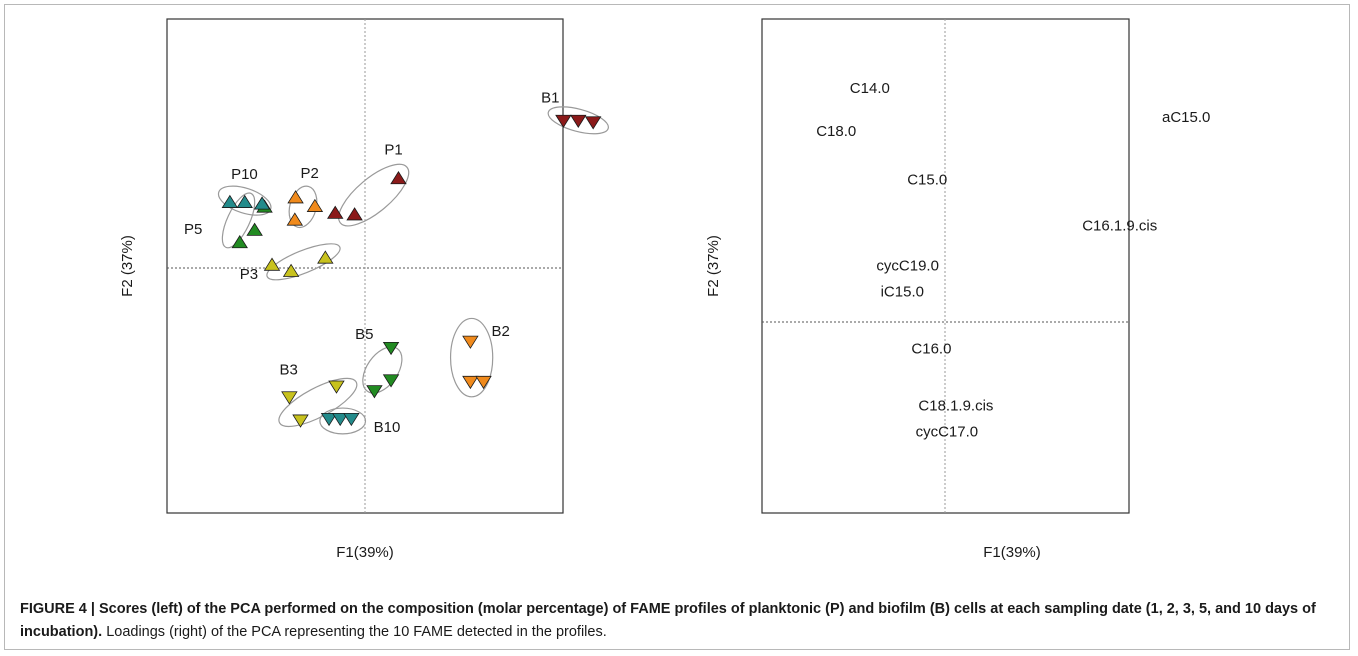 The height and width of the screenshot is (656, 1358). I want to click on loading-label-c16-1-9-cis: C16.1.9.cis, so click(1119, 225).